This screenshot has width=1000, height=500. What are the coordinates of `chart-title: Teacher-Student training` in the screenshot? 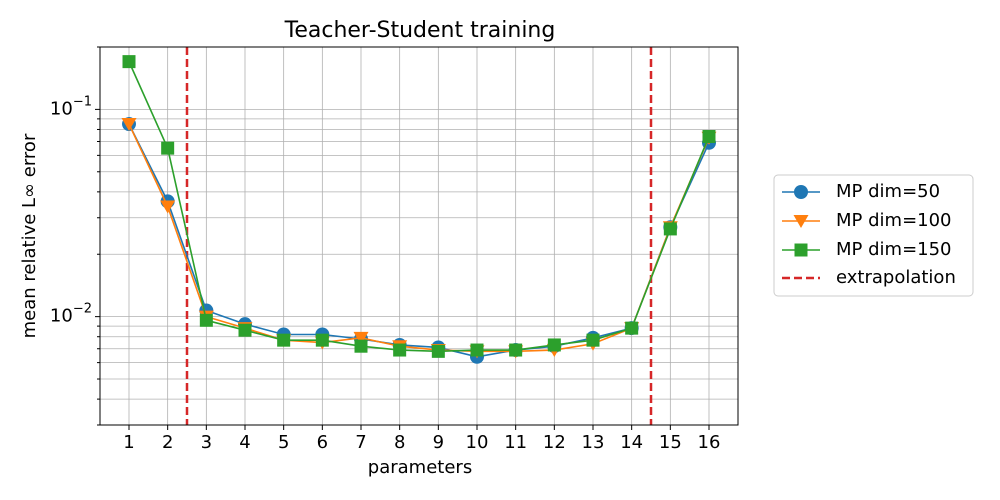 It's located at (420, 30).